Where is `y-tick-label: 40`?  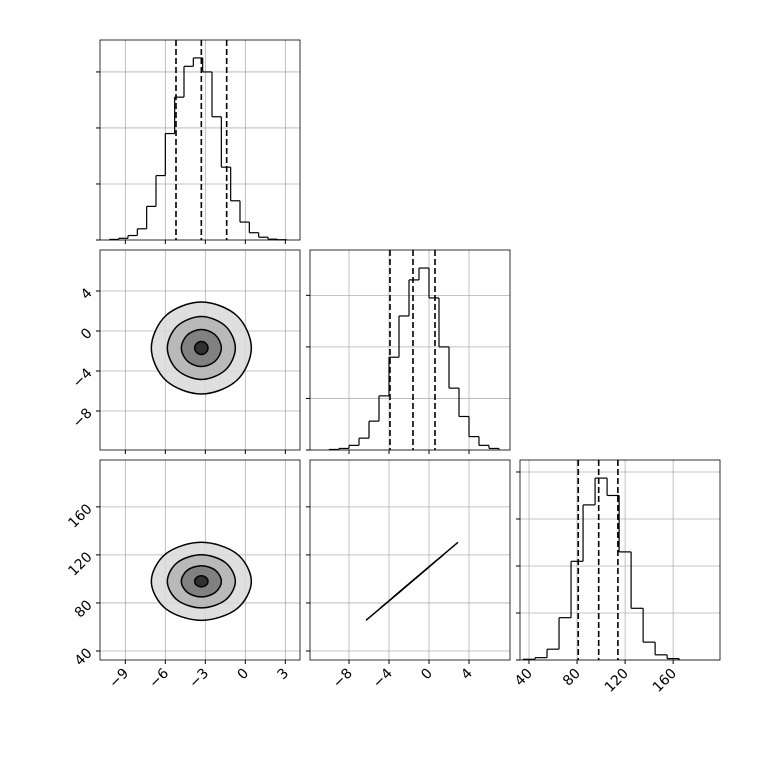
y-tick-label: 40 is located at coordinates (84, 657).